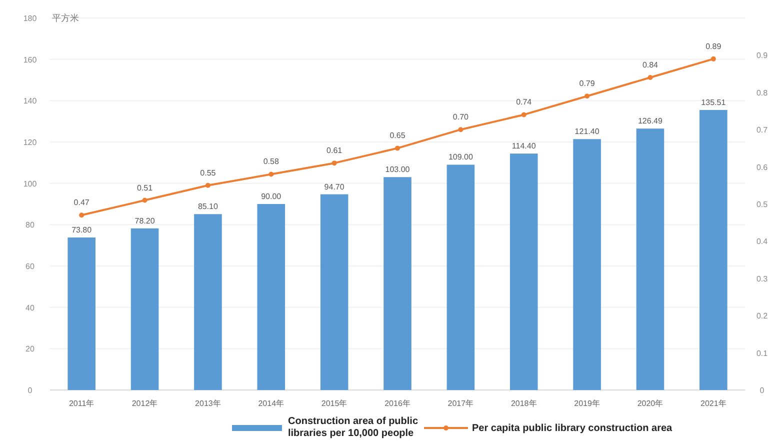 This screenshot has height=442, width=778. Describe the element at coordinates (145, 403) in the screenshot. I see `x-tick-label: 2012年` at that location.